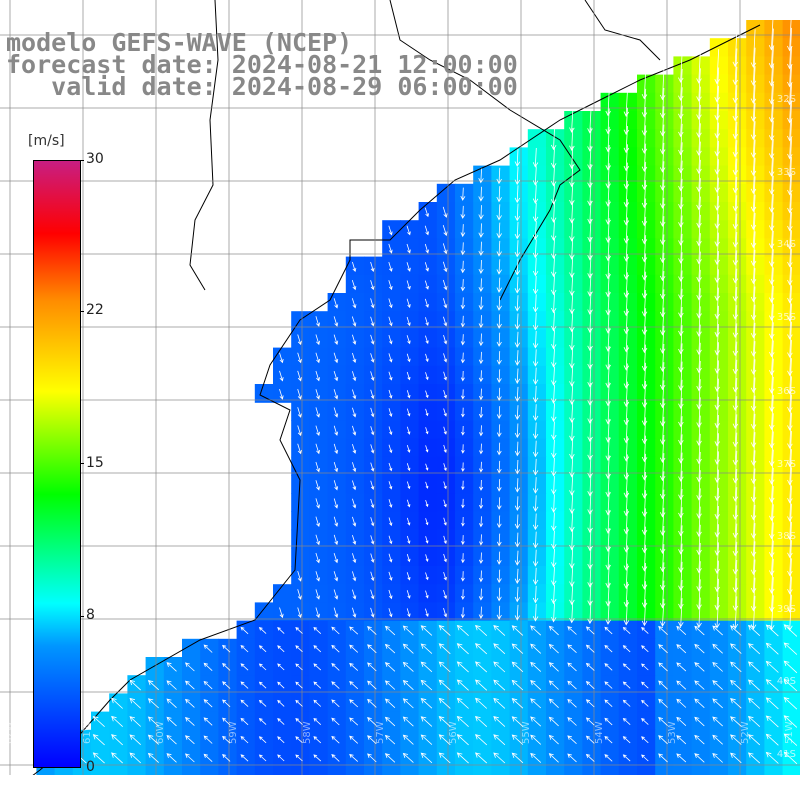  What do you see at coordinates (307, 732) in the screenshot?
I see `lon-label: 58W` at bounding box center [307, 732].